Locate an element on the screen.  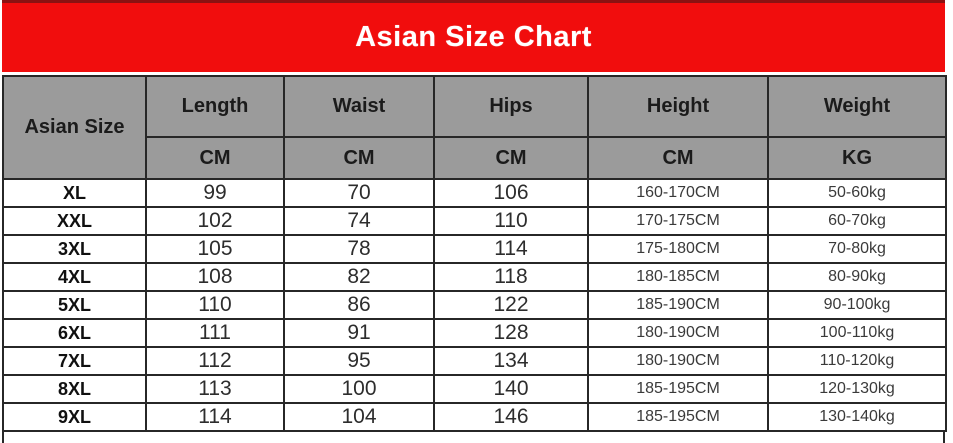
chart-title: Asian Size Chart is located at coordinates (473, 37).